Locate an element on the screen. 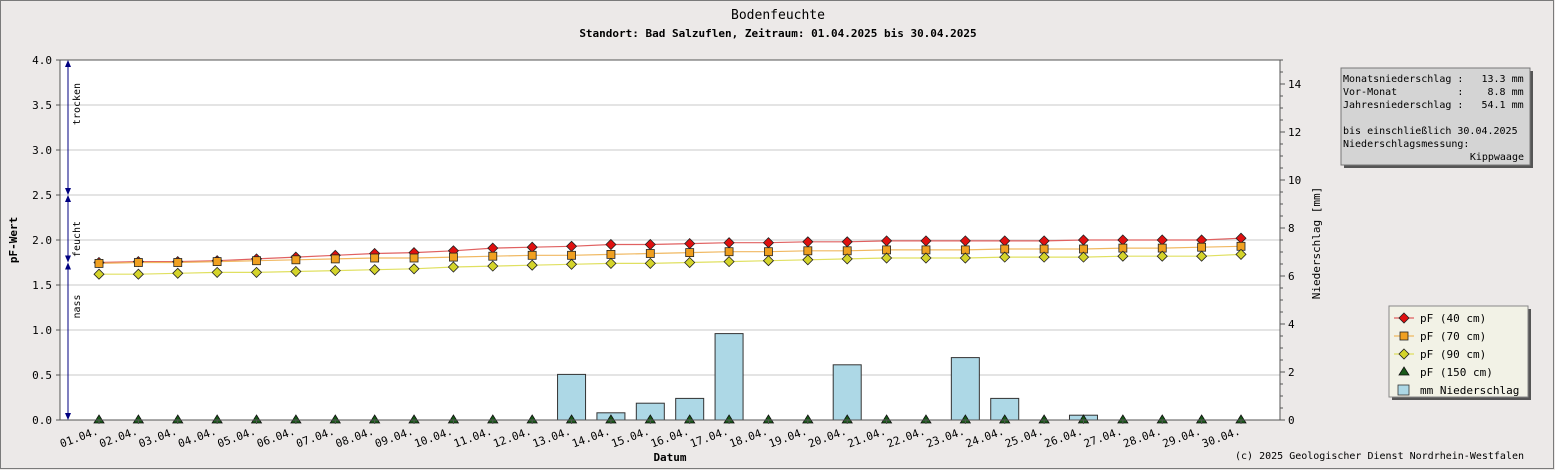  info-line: Niederschlagsmessung: is located at coordinates (1406, 144).